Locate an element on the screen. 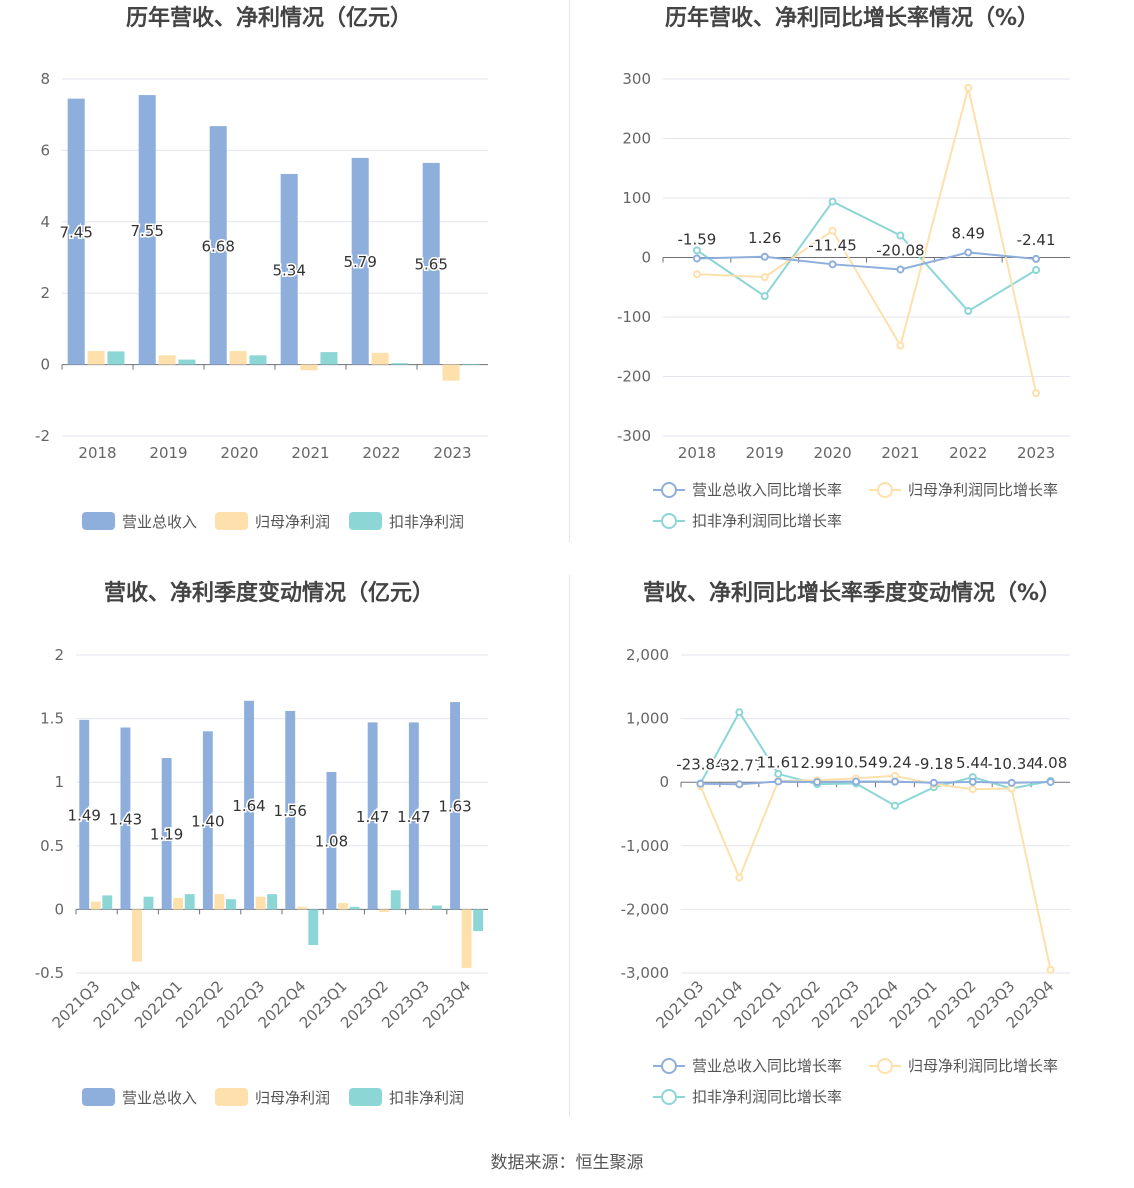 This screenshot has width=1134, height=1188. bar-data-label: 1.19 is located at coordinates (166, 835).